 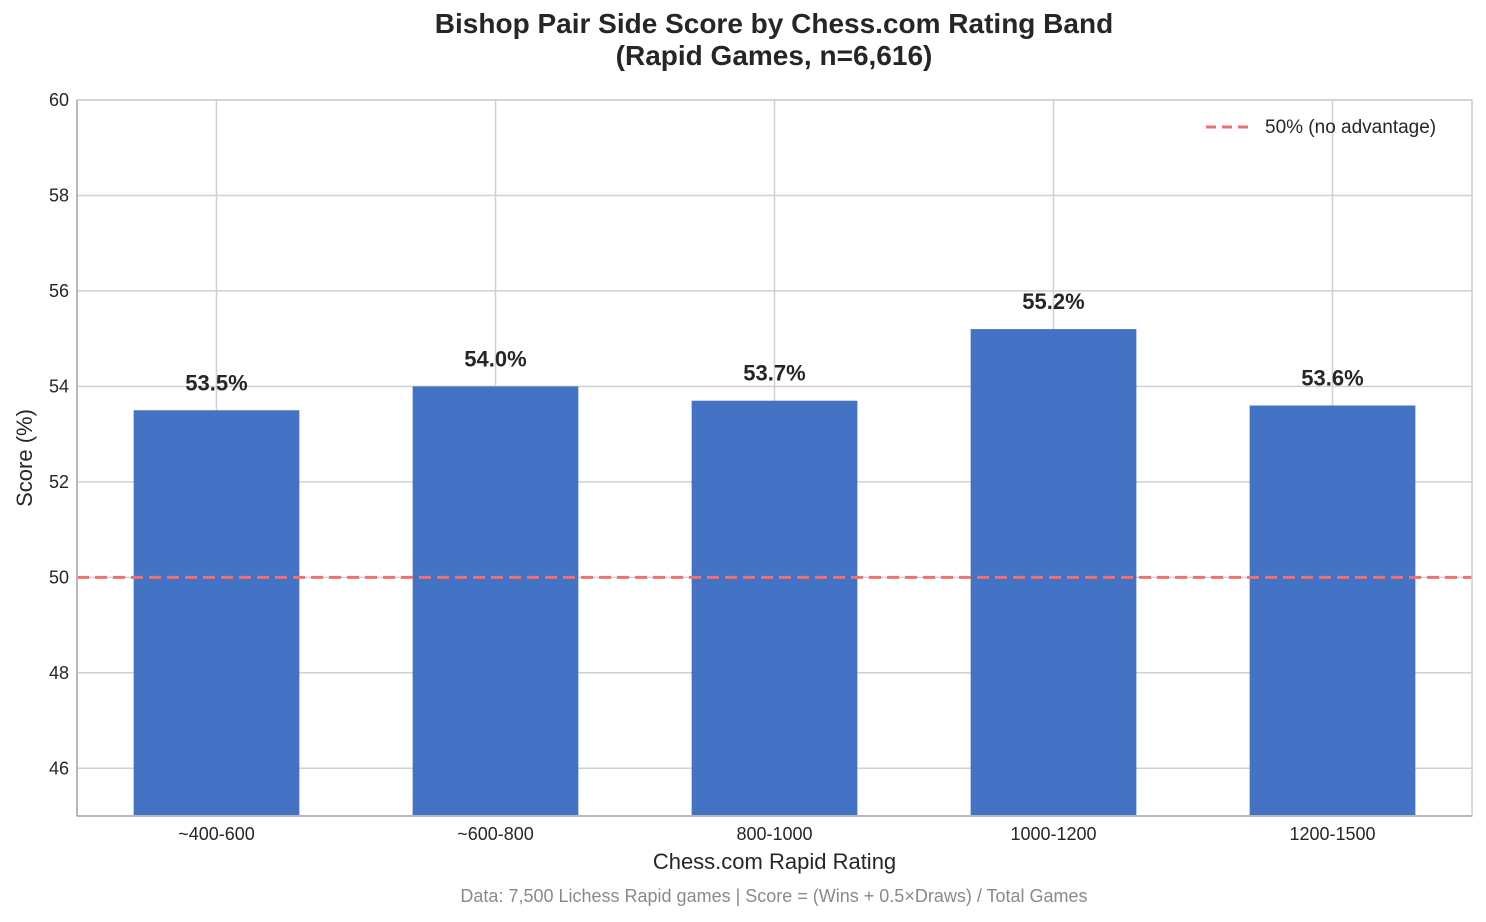 What do you see at coordinates (1332, 377) in the screenshot?
I see `value-label: 53.6%` at bounding box center [1332, 377].